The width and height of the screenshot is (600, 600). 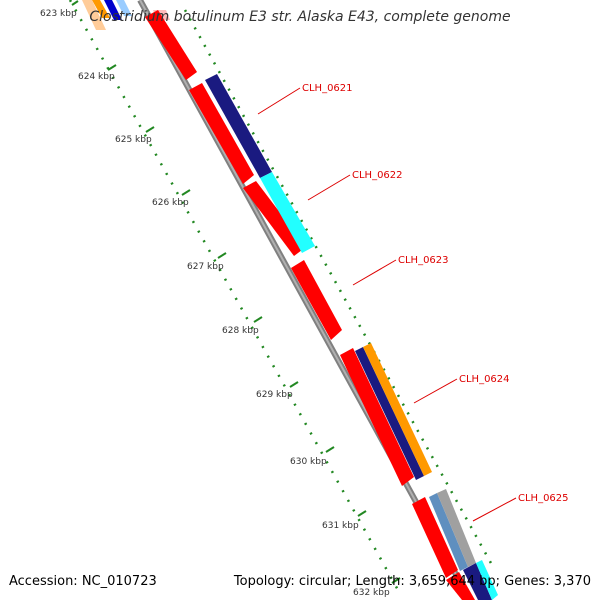 What do you see at coordinates (83, 581) in the screenshot?
I see `accession-text: Accession: NC_010723` at bounding box center [83, 581].